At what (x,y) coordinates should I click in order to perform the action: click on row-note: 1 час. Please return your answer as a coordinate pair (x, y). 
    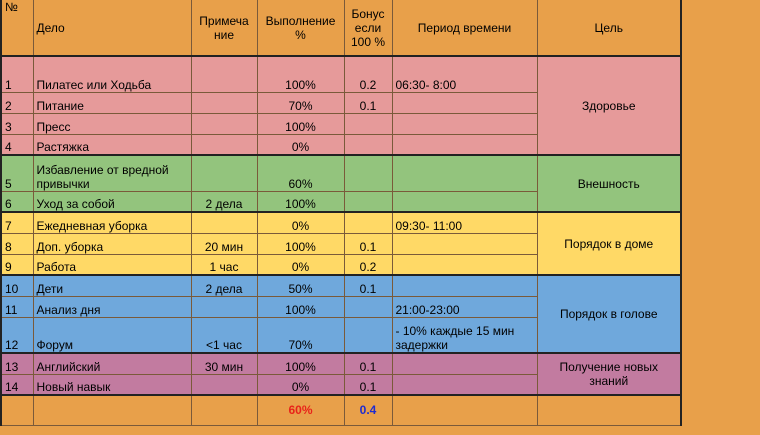
    Looking at the image, I should click on (224, 264).